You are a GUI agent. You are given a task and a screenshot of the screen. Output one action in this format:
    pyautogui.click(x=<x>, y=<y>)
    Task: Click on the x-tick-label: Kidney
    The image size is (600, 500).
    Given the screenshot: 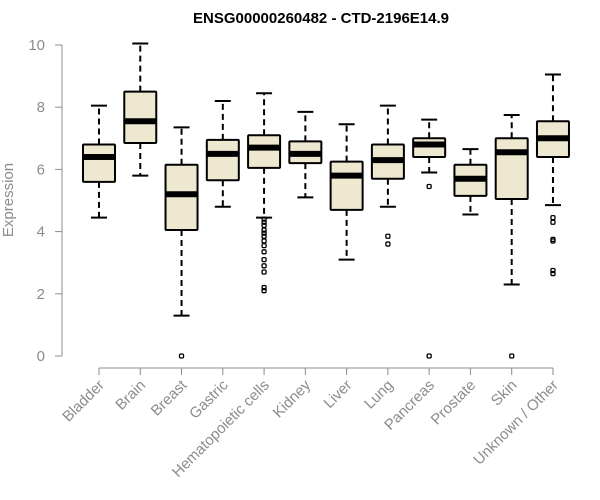 What is the action you would take?
    pyautogui.click(x=292, y=398)
    